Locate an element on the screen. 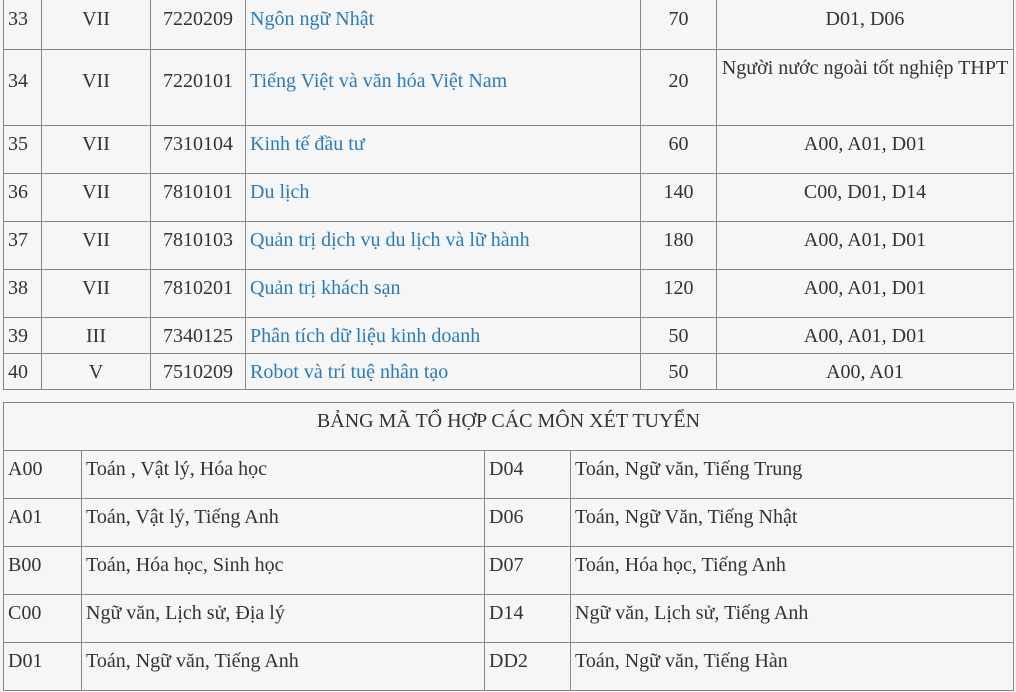 The height and width of the screenshot is (692, 1016). program-number: 33 is located at coordinates (22, 25).